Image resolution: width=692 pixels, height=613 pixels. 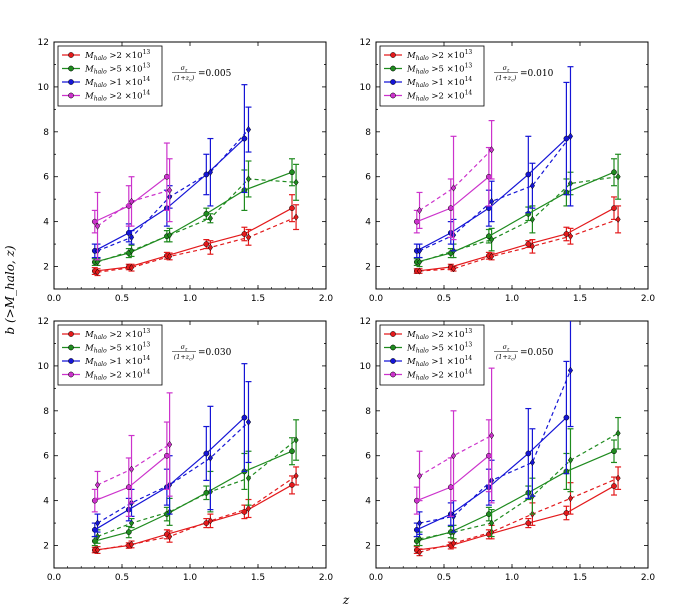 I want to click on y-tick-label: 4, so click(x=46, y=223).